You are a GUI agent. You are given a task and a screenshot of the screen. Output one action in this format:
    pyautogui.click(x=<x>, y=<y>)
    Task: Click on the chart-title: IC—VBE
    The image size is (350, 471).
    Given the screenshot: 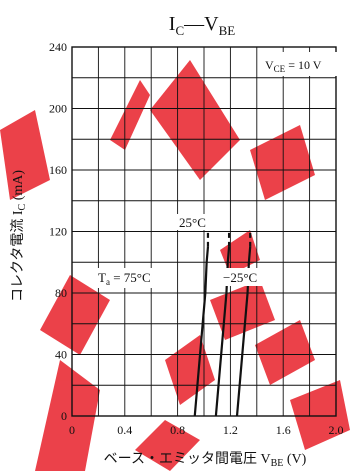 What is the action you would take?
    pyautogui.click(x=202, y=25)
    